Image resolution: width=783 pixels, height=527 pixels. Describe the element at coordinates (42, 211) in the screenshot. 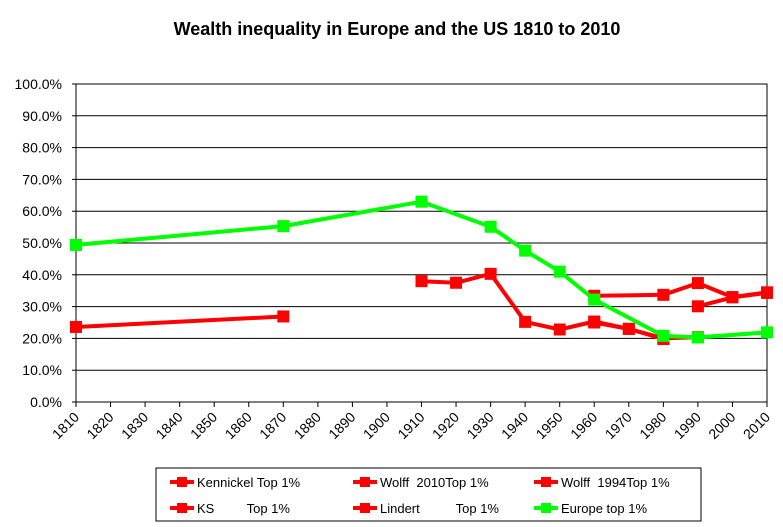

I see `y-tick-label: 60.0%` at that location.